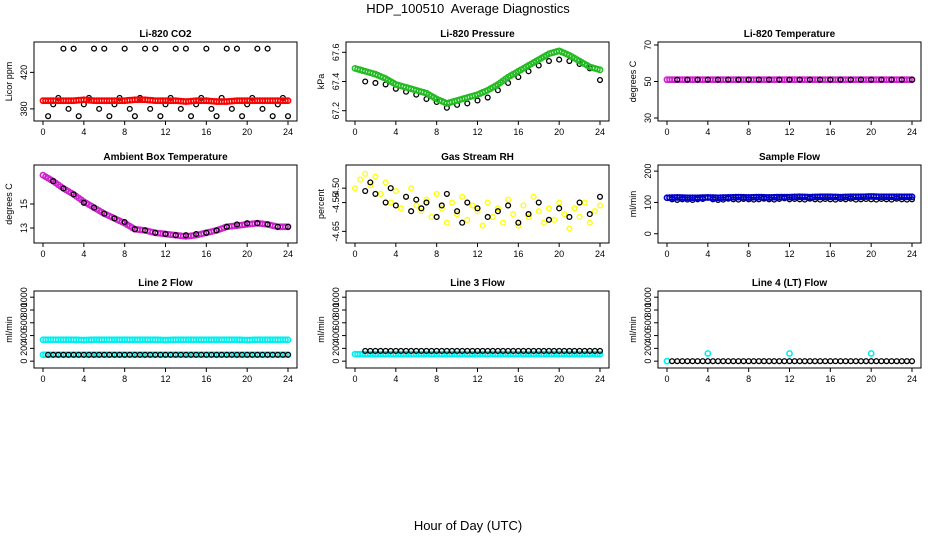 This screenshot has width=936, height=540. What do you see at coordinates (24, 348) in the screenshot?
I see `y-tick-label: 200` at bounding box center [24, 348].